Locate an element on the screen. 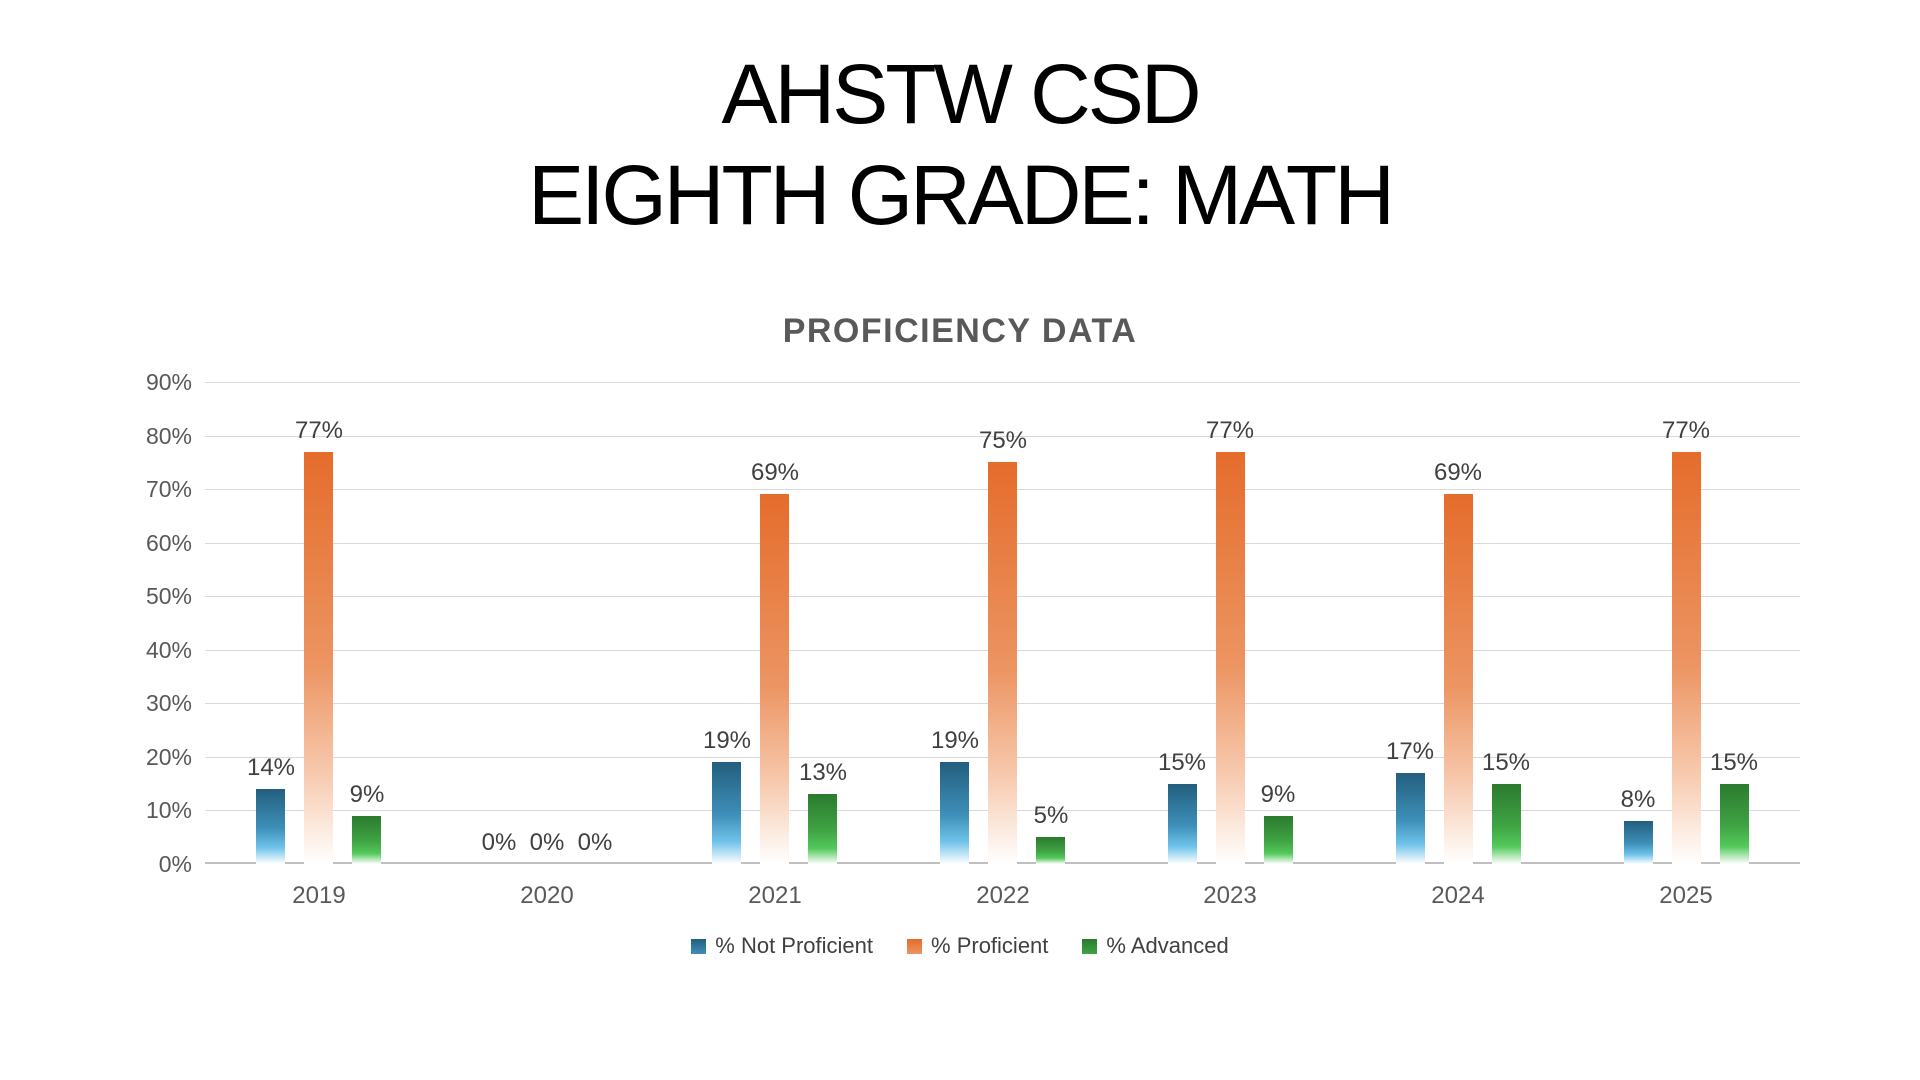 Image resolution: width=1920 pixels, height=1080 pixels. x-tick-label-2025: 2025 is located at coordinates (1686, 895).